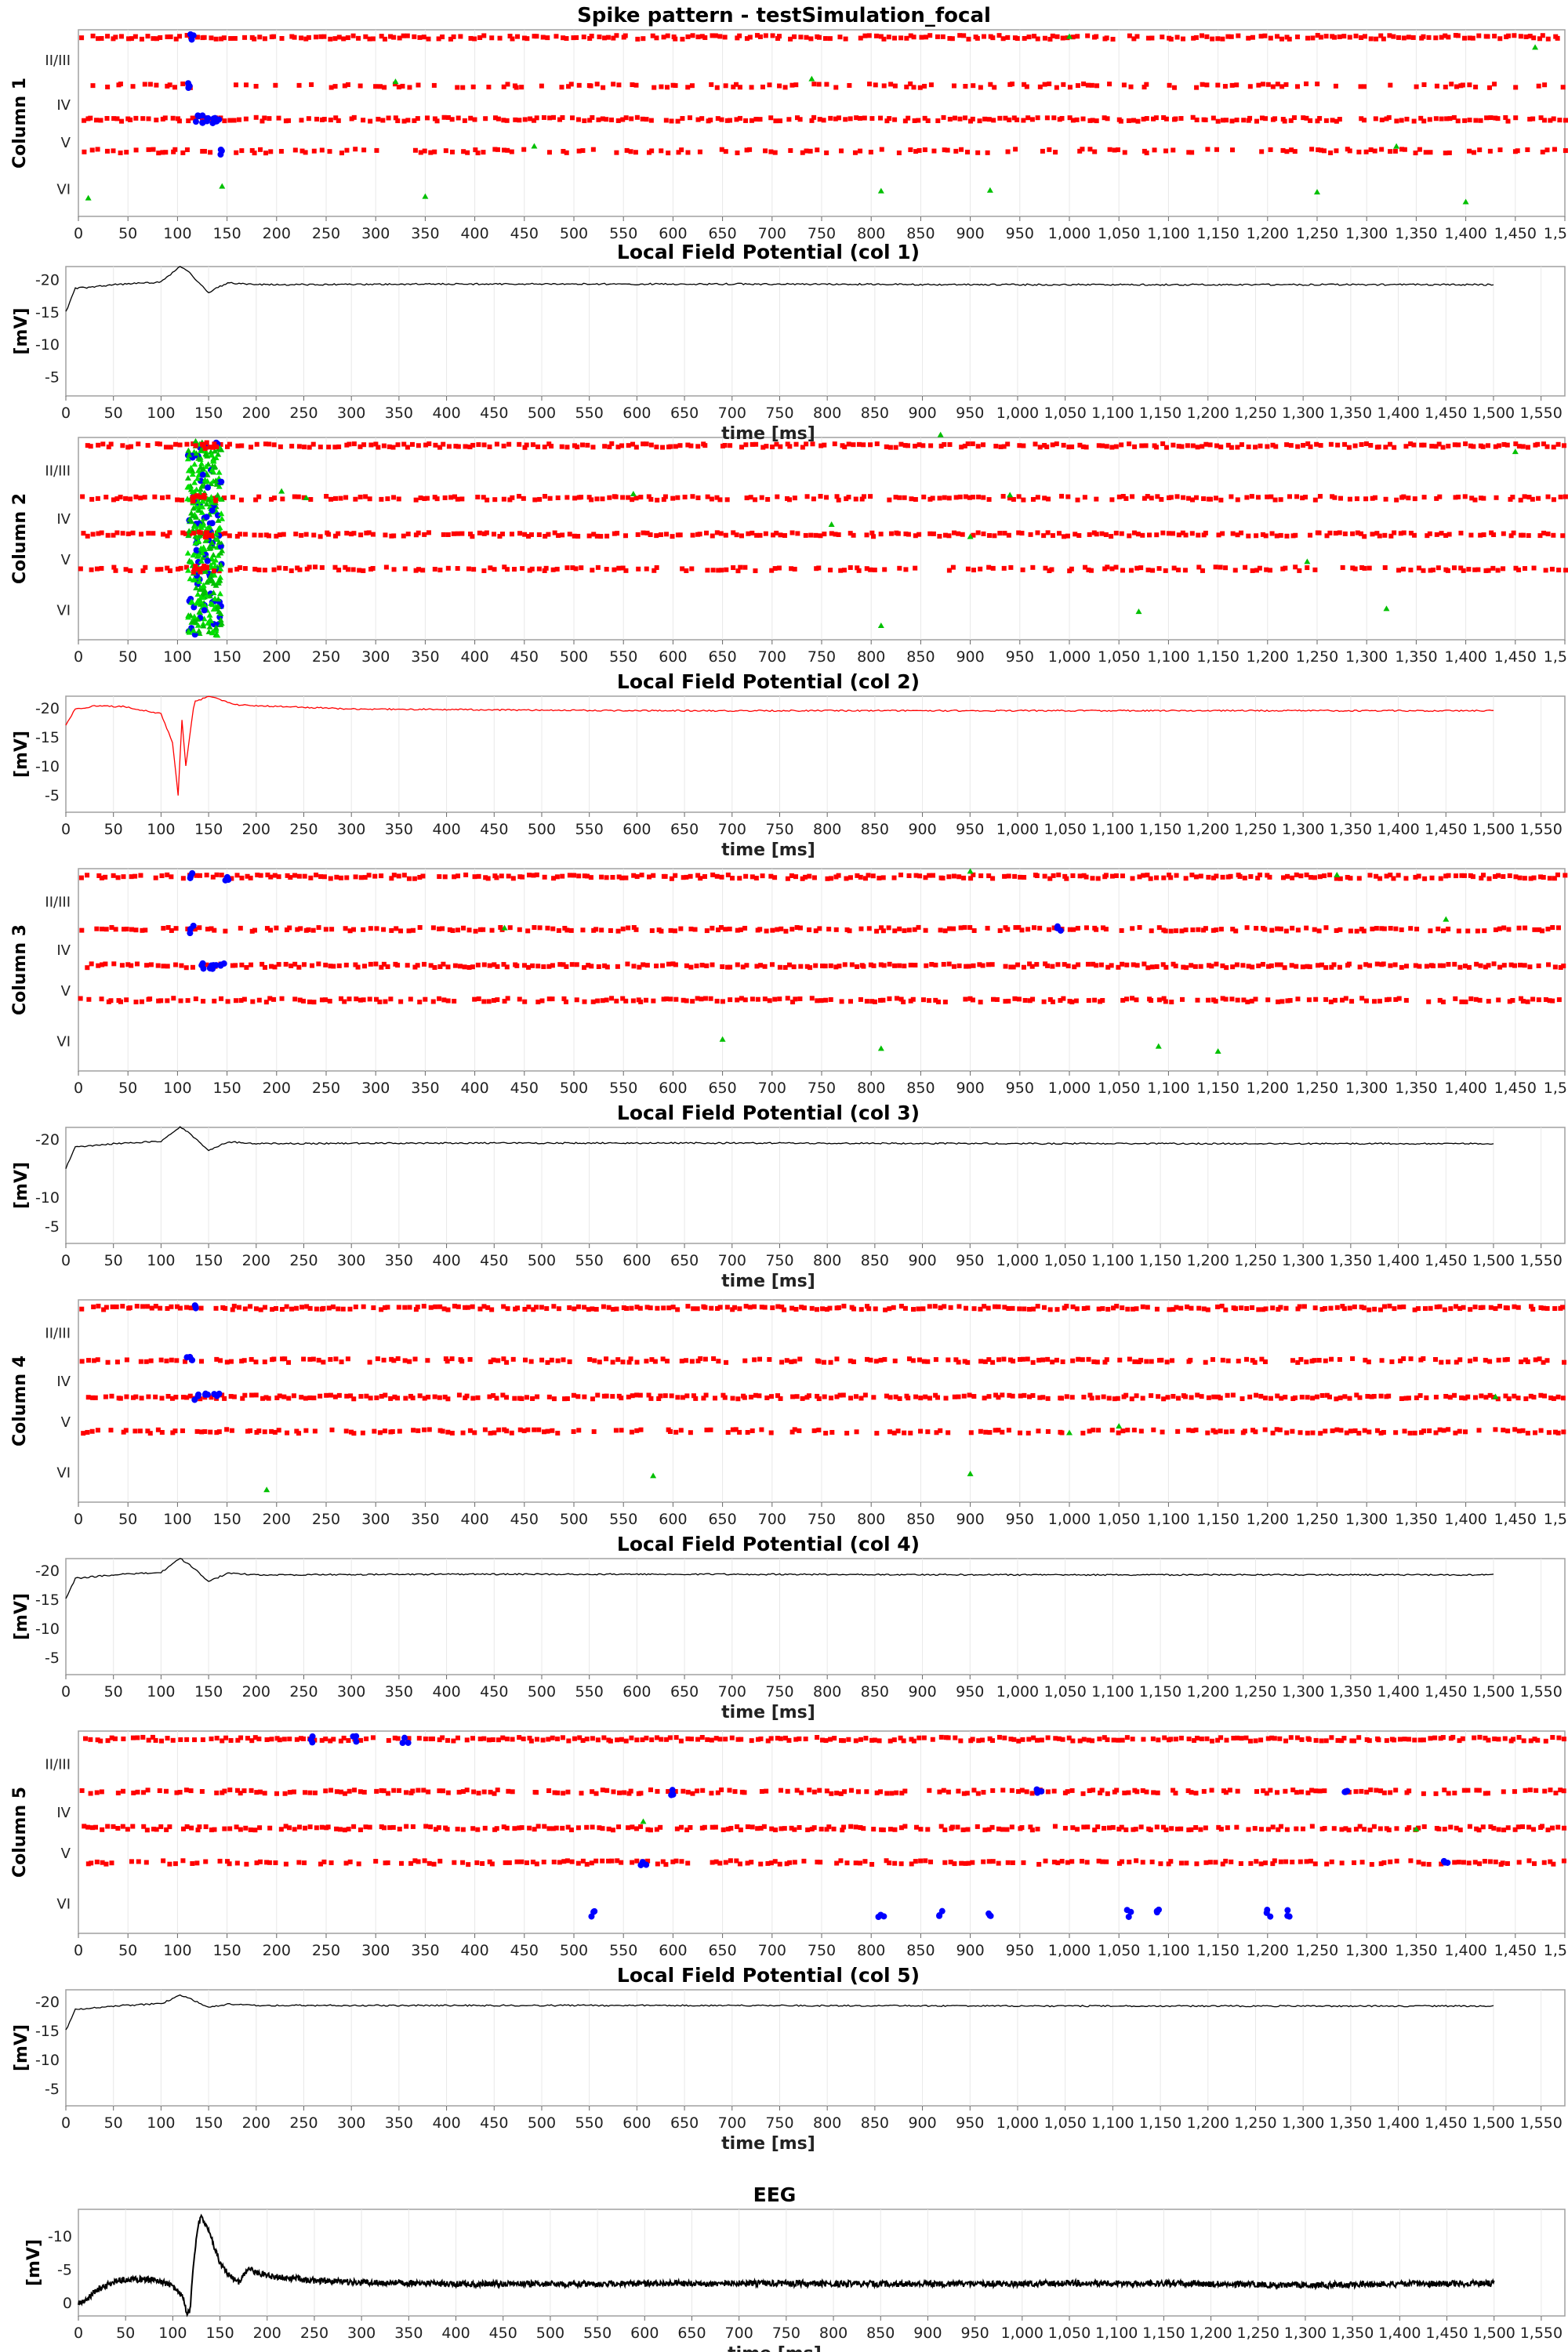  What do you see at coordinates (66, 560) in the screenshot?
I see `layer-label: V` at bounding box center [66, 560].